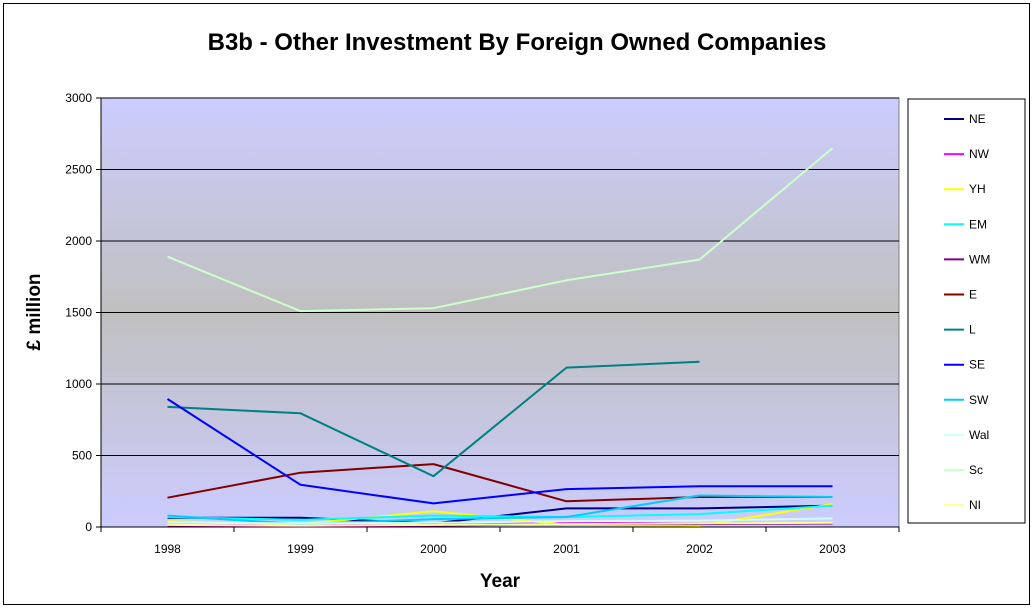  I want to click on legend-label-ne: NE, so click(977, 119).